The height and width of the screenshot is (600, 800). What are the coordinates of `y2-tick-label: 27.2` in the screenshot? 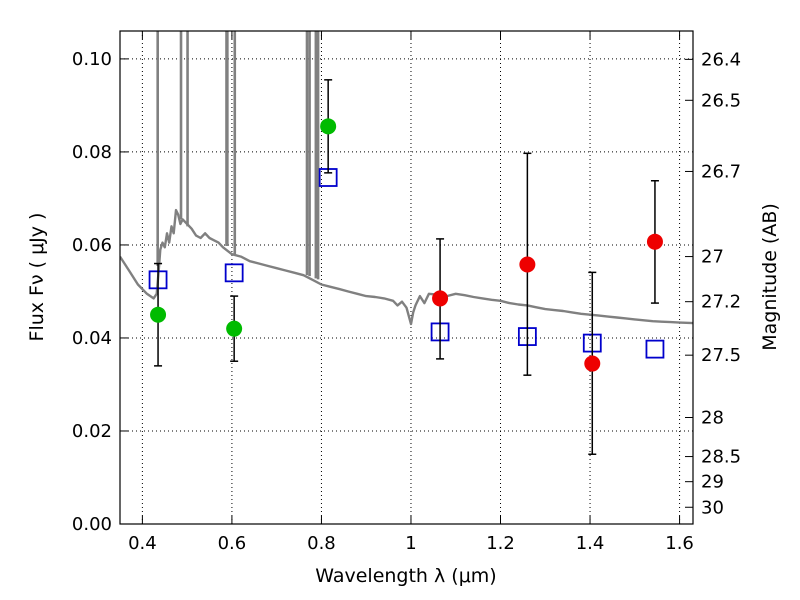 It's located at (721, 302).